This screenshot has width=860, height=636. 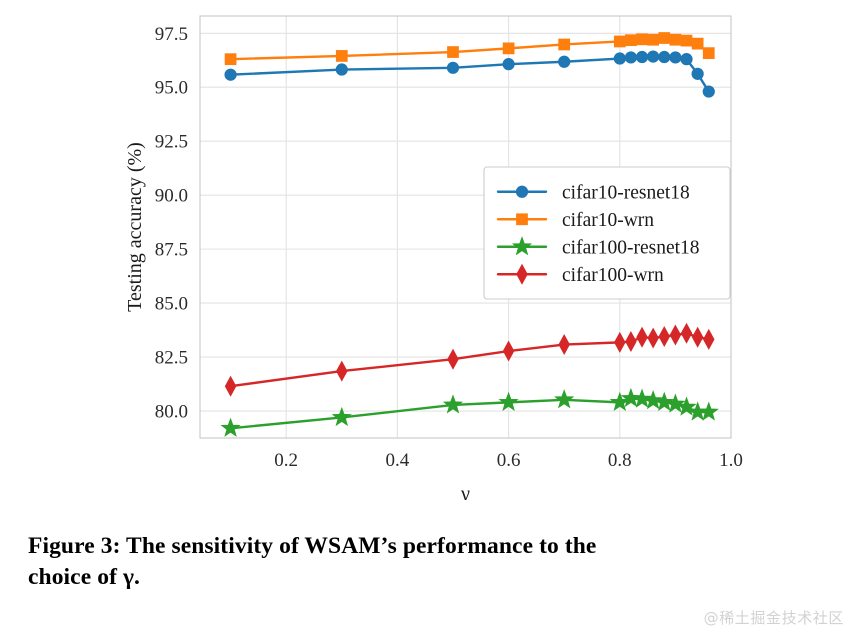 I want to click on series-cifar100-resnet18, so click(x=469, y=412).